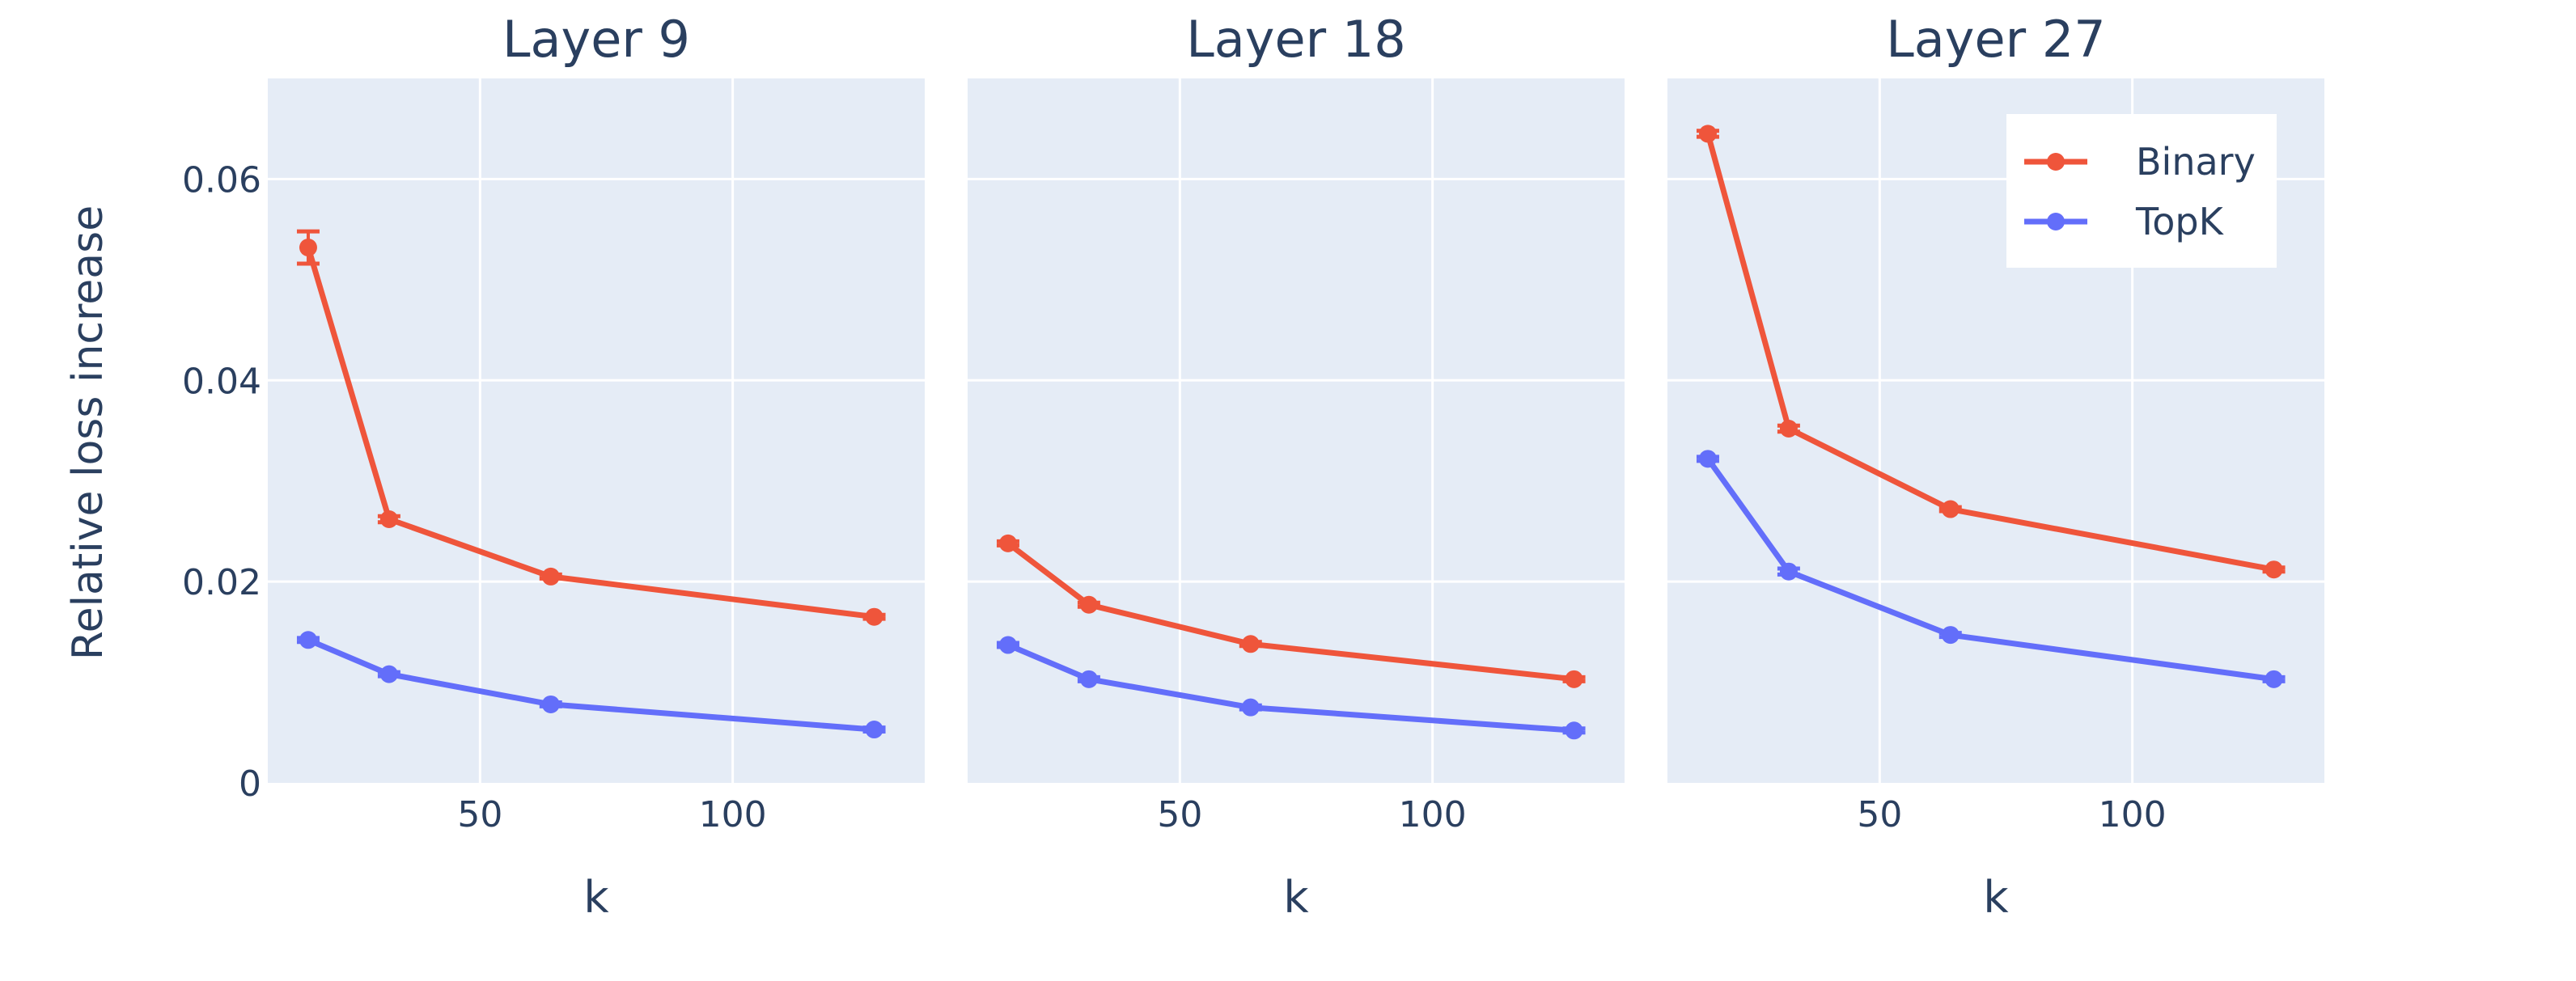 Image resolution: width=2576 pixels, height=981 pixels. Describe the element at coordinates (2180, 221) in the screenshot. I see `legend-label: TopK` at that location.